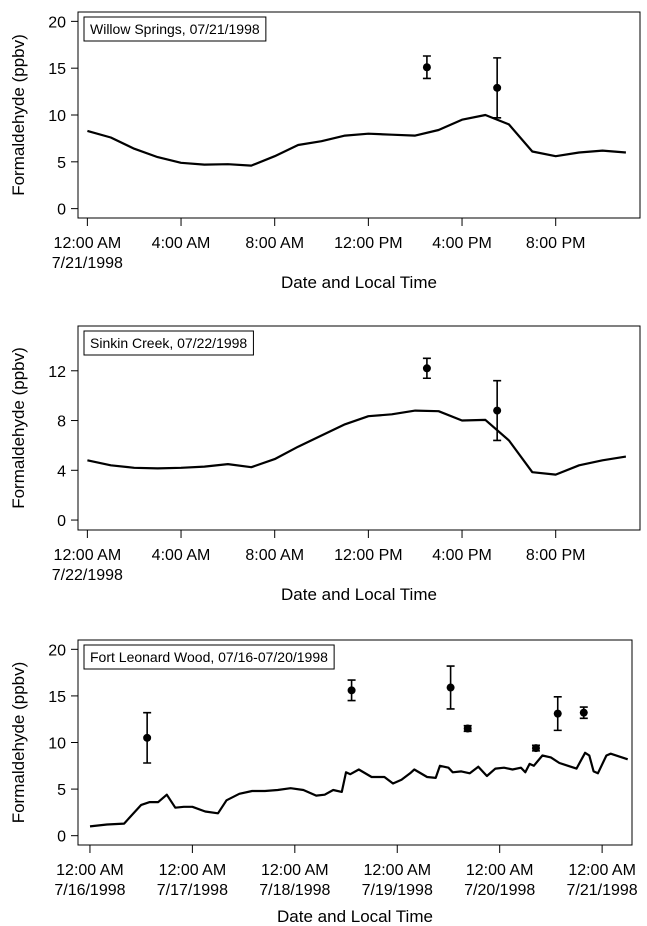 This screenshot has height=926, width=647. I want to click on chart-title: Sinkin Creek, 07/22/1998, so click(168, 343).